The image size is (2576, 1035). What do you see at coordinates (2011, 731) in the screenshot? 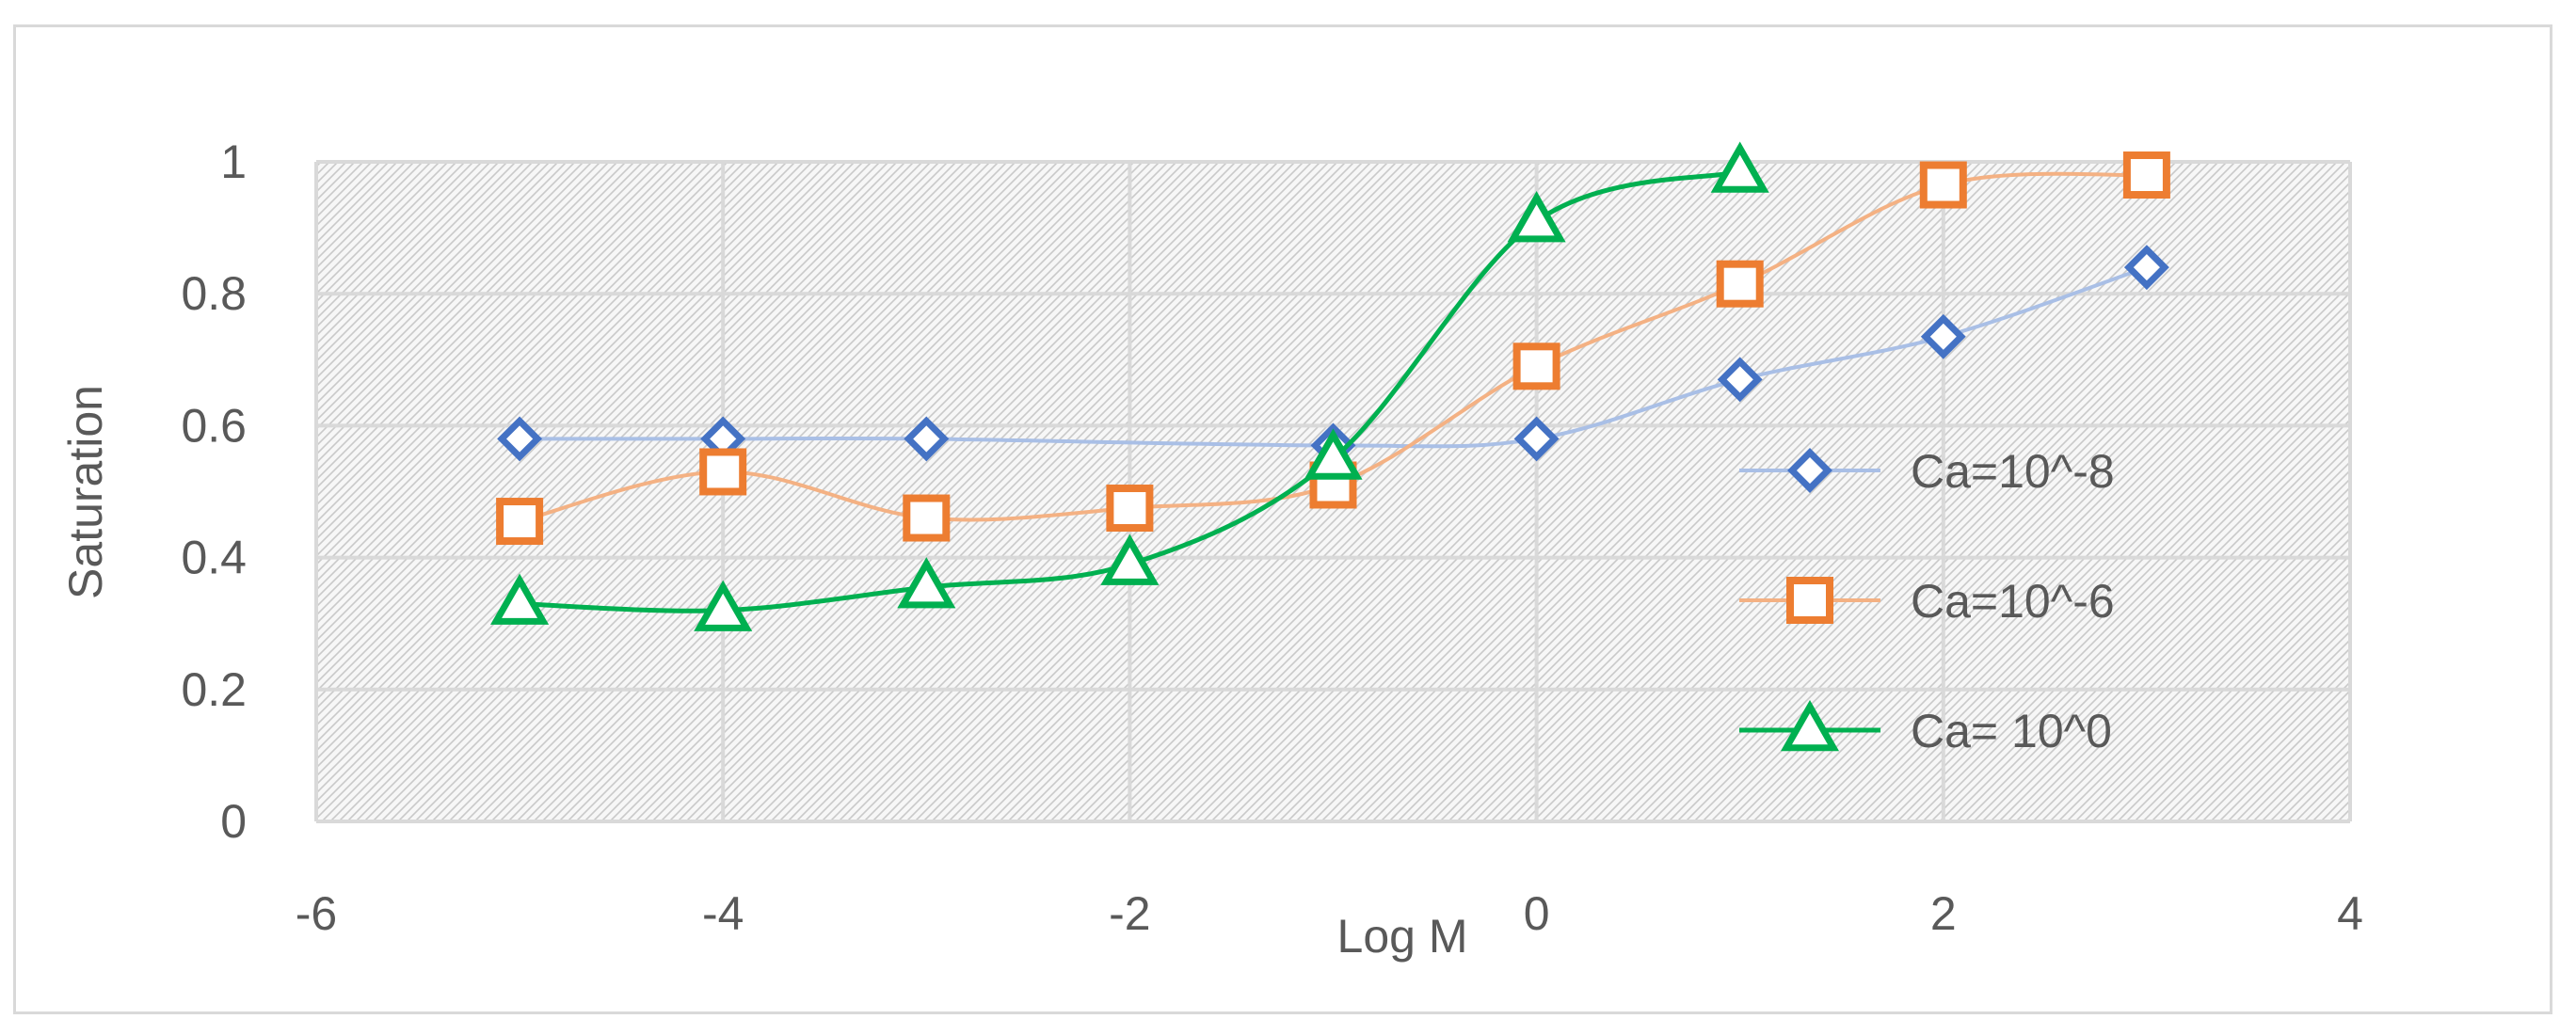
I see `legend-label: Ca= 10^0` at bounding box center [2011, 731].